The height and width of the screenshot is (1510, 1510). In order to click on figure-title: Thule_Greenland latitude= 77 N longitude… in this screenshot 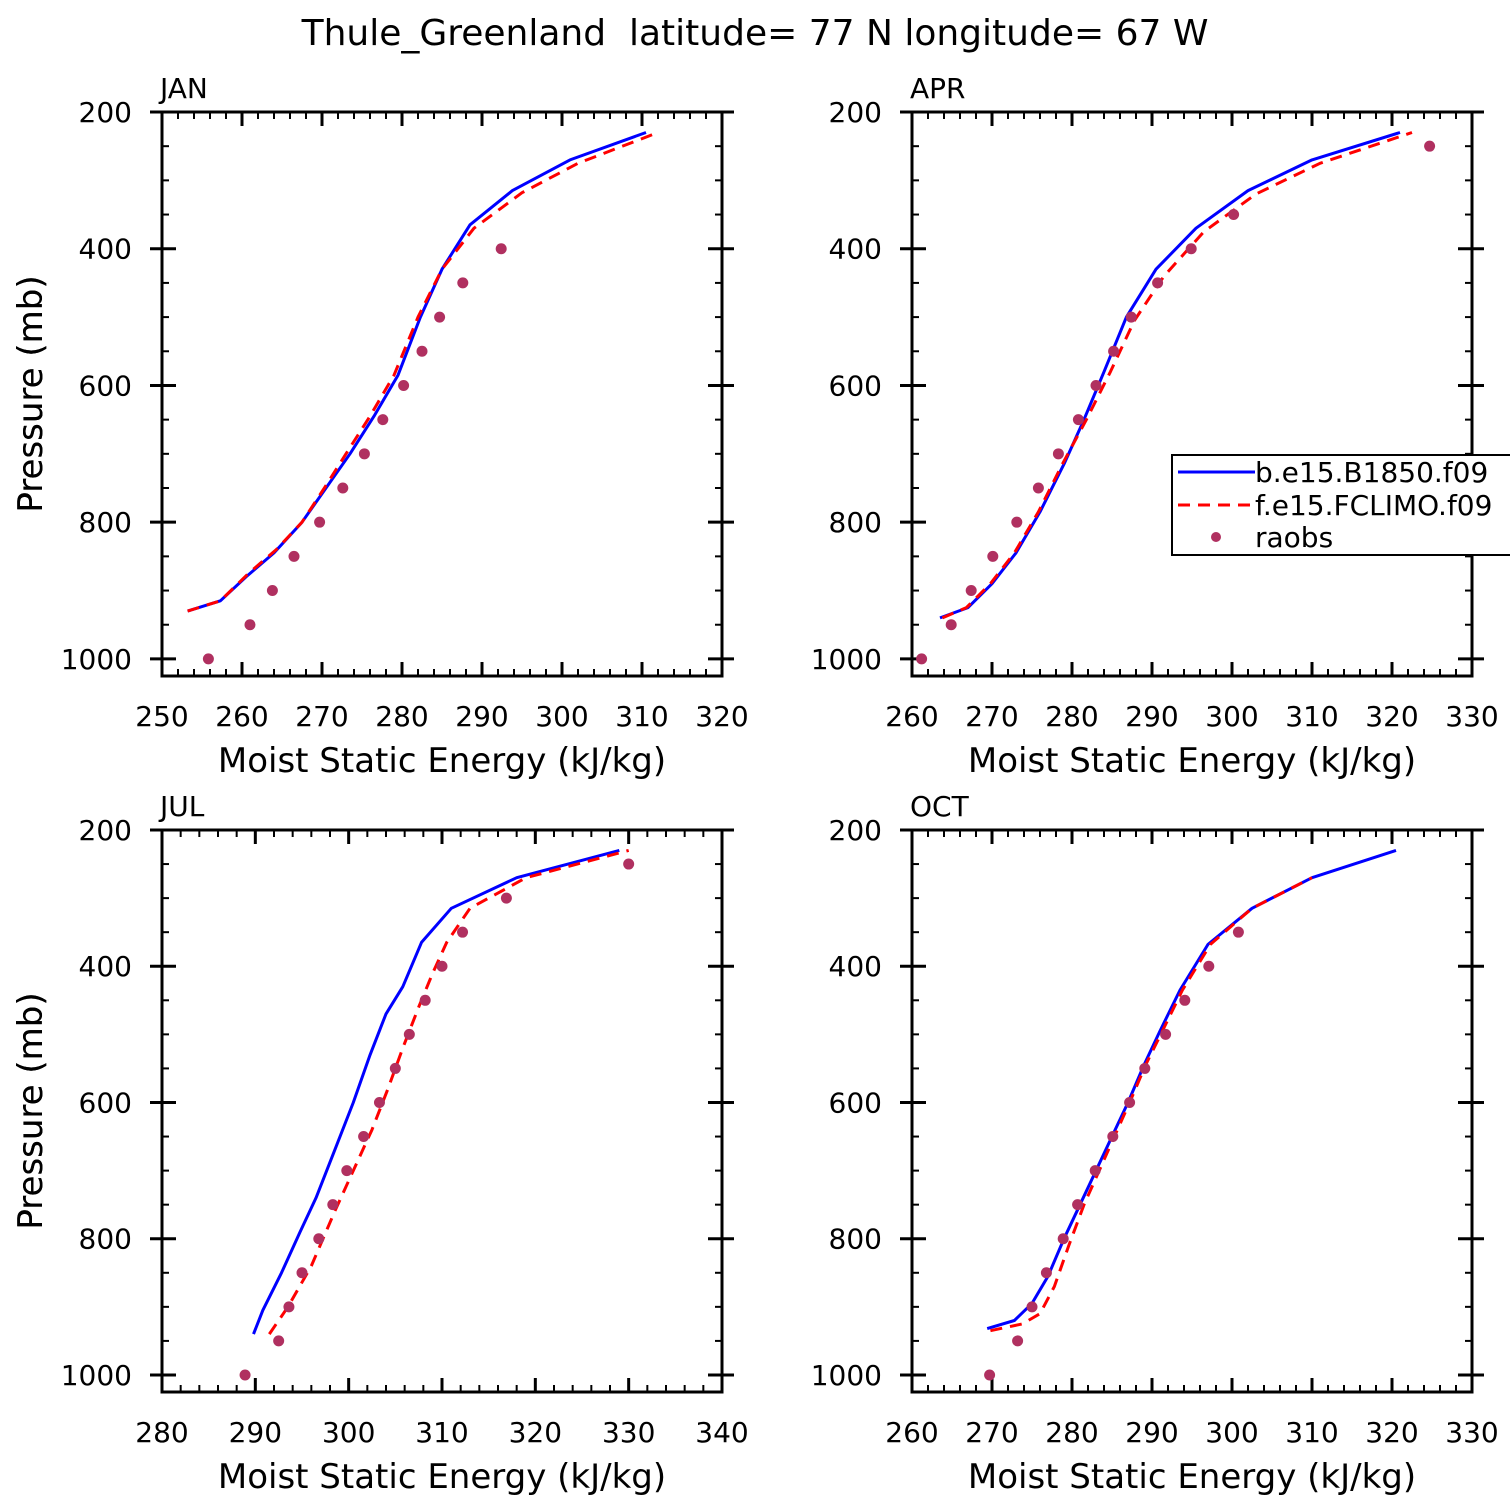, I will do `click(755, 33)`.